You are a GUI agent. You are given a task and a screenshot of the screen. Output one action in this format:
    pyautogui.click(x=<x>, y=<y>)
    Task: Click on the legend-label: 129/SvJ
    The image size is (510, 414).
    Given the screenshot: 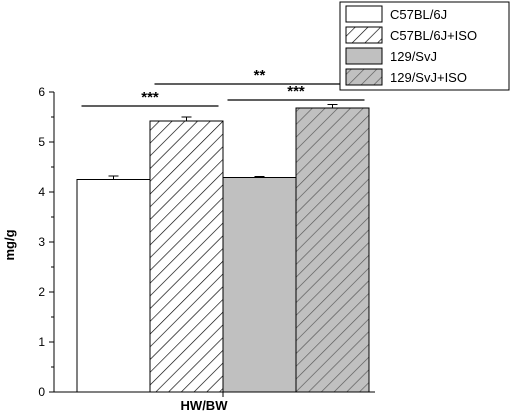 What is the action you would take?
    pyautogui.click(x=413, y=56)
    